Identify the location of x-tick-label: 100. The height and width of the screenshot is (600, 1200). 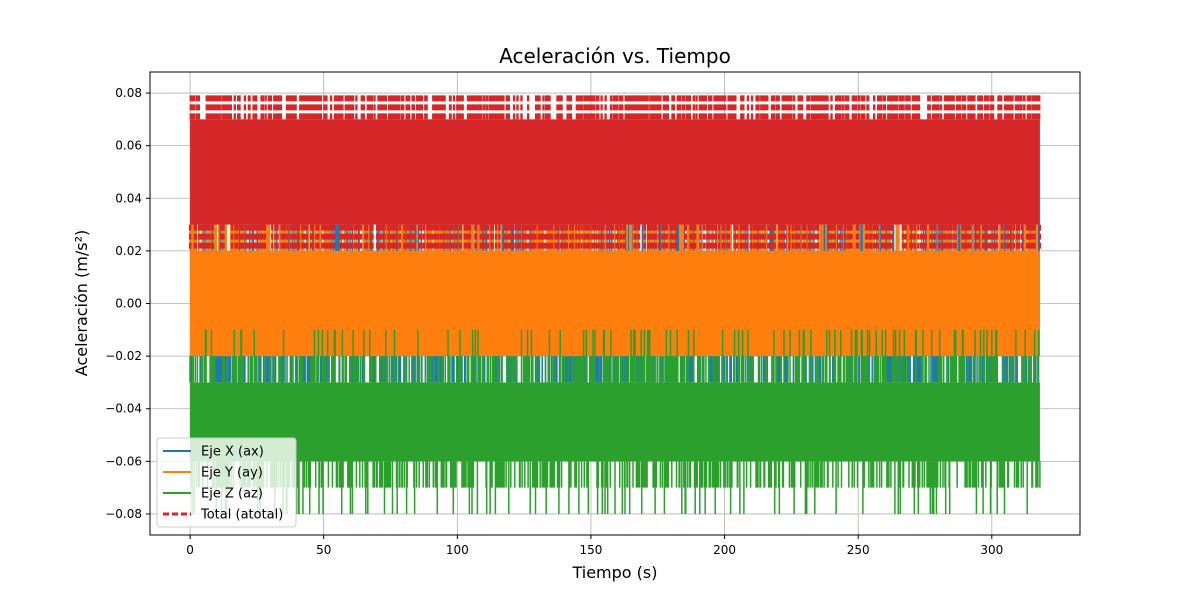
(457, 550).